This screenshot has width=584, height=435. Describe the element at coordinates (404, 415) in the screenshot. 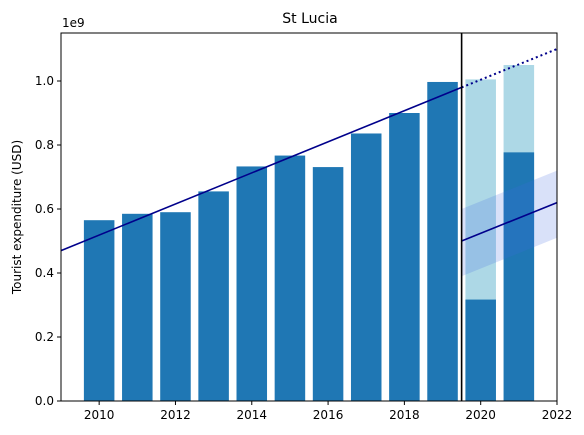

I see `x-tick-label: 2018` at that location.